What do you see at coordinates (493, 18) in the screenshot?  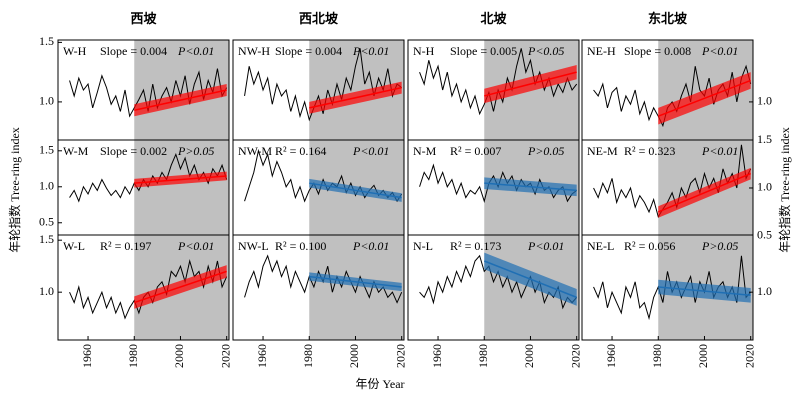 I see `column-title: 北坡` at bounding box center [493, 18].